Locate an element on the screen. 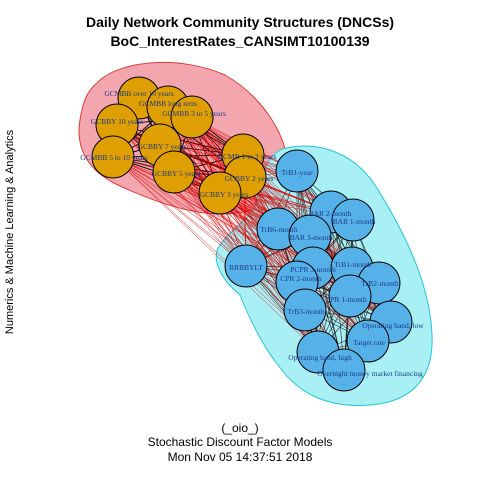 The width and height of the screenshot is (480, 480). node-label-orange: GCBBY 3 years is located at coordinates (224, 194).